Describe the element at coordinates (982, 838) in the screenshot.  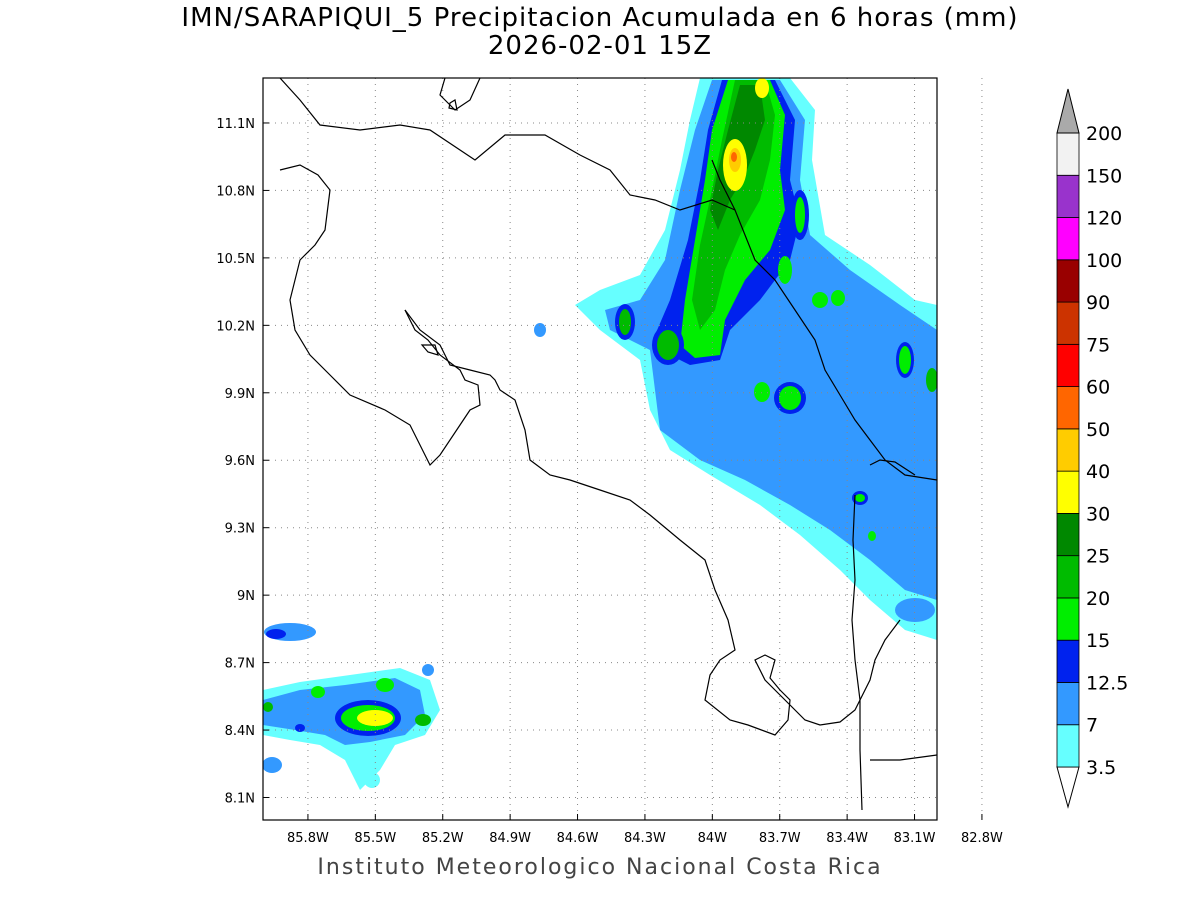
I see `lon-tick-label: 82.8W` at that location.